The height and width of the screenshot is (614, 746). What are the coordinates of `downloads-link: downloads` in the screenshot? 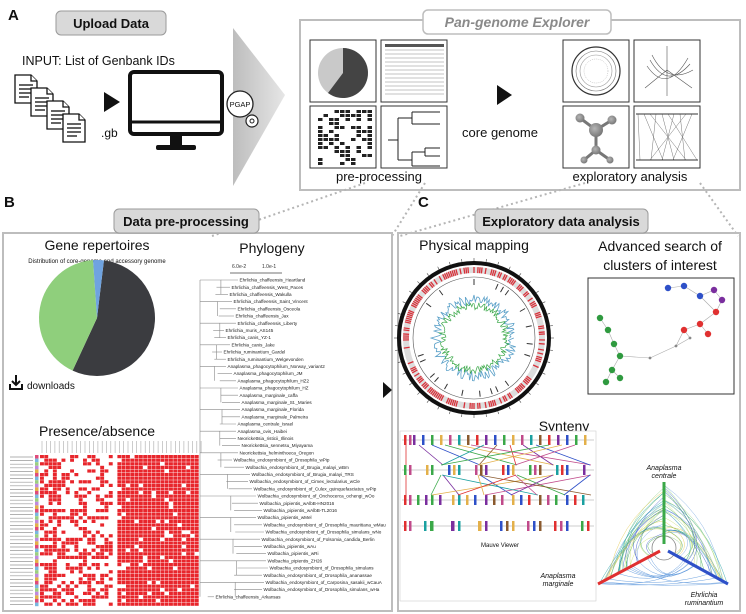 It's located at (51, 386).